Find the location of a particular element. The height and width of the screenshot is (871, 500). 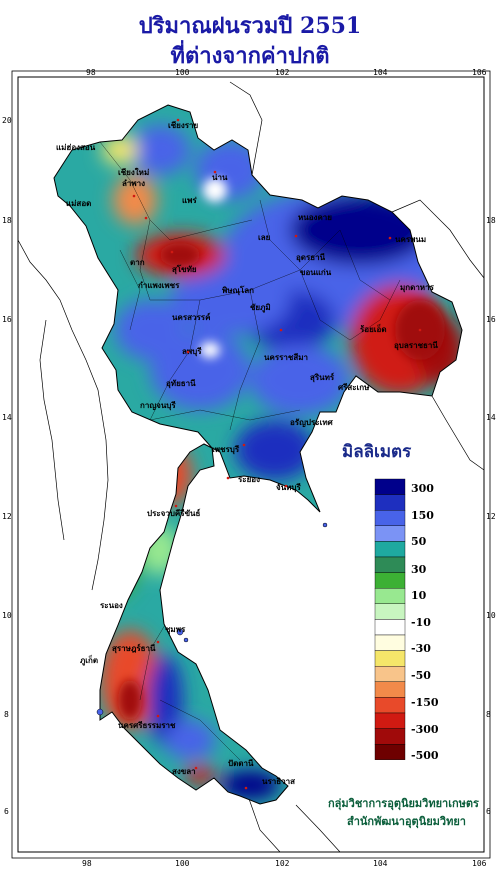

place-label: ขอนแก่น is located at coordinates (316, 272).